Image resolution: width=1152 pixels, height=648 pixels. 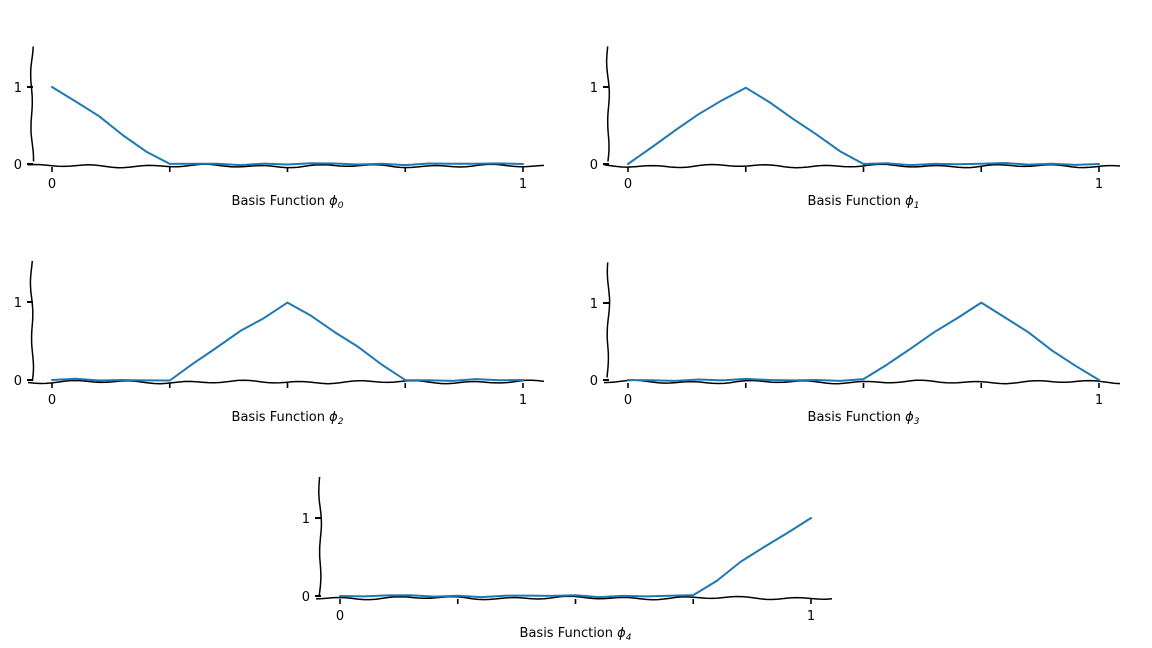 I want to click on x-axis-label-subscript: 0, so click(x=341, y=206).